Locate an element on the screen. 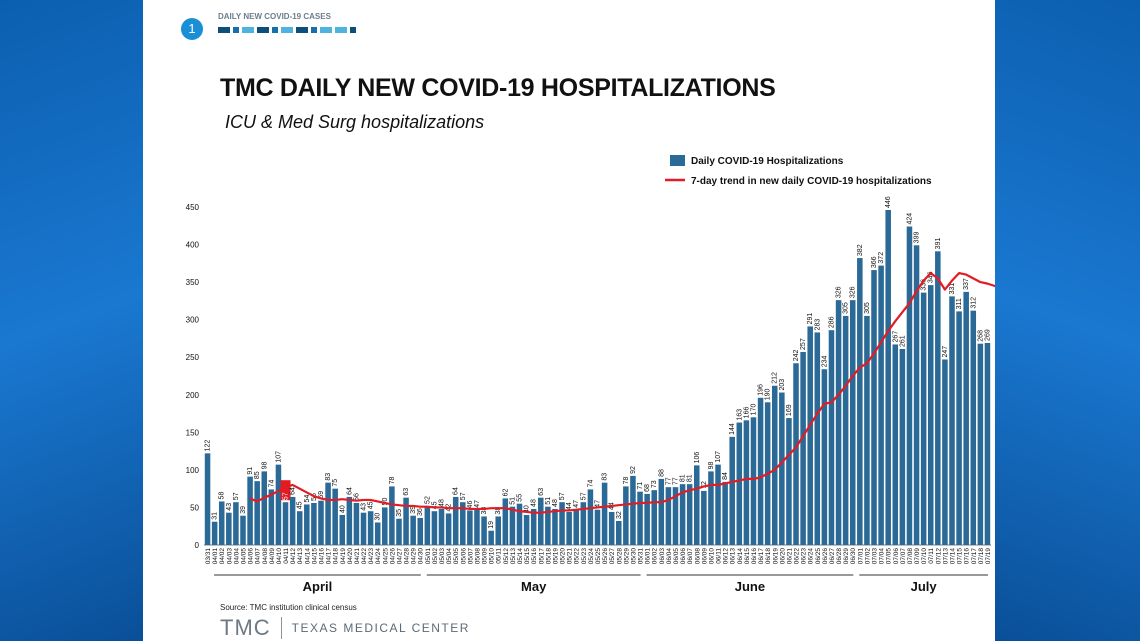 This screenshot has height=641, width=1140. value-label: 336 is located at coordinates (924, 285).